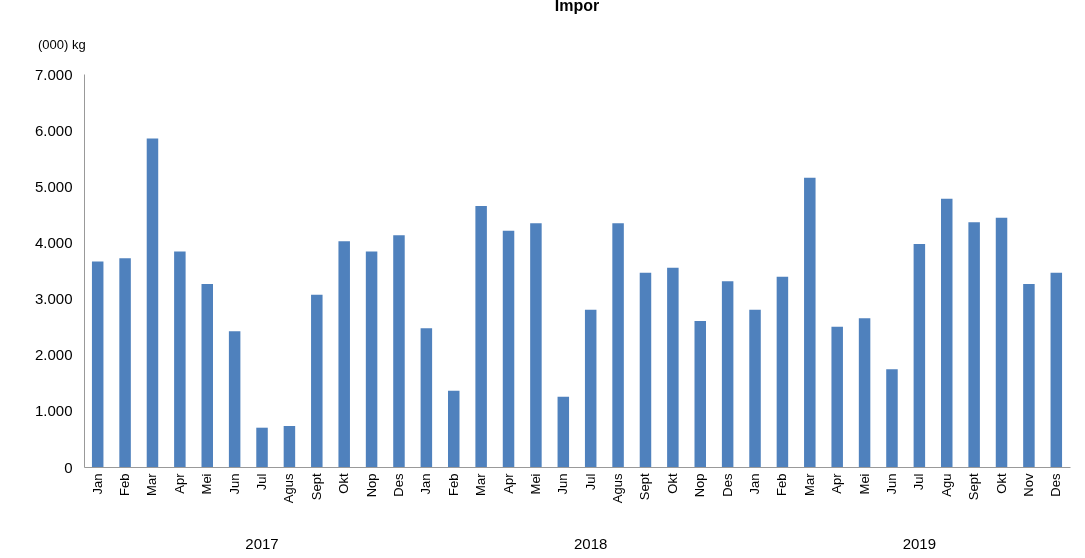 The height and width of the screenshot is (558, 1085). Describe the element at coordinates (53, 355) in the screenshot. I see `y-tick-label: 2.000` at that location.